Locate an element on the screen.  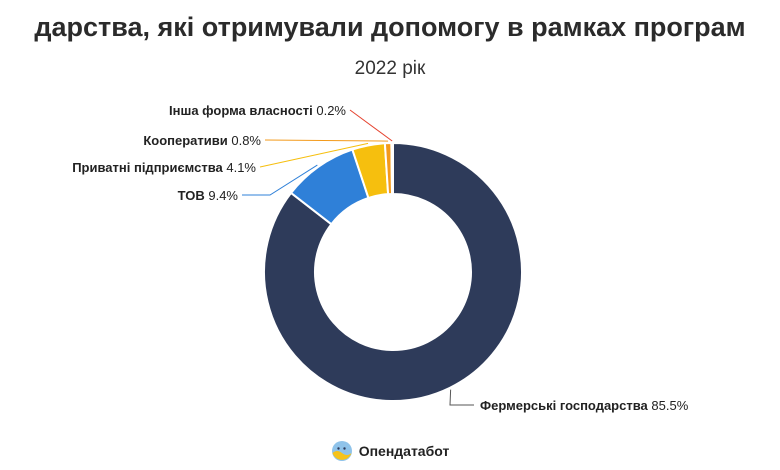
brand-name: Опендатабот is located at coordinates (404, 451).